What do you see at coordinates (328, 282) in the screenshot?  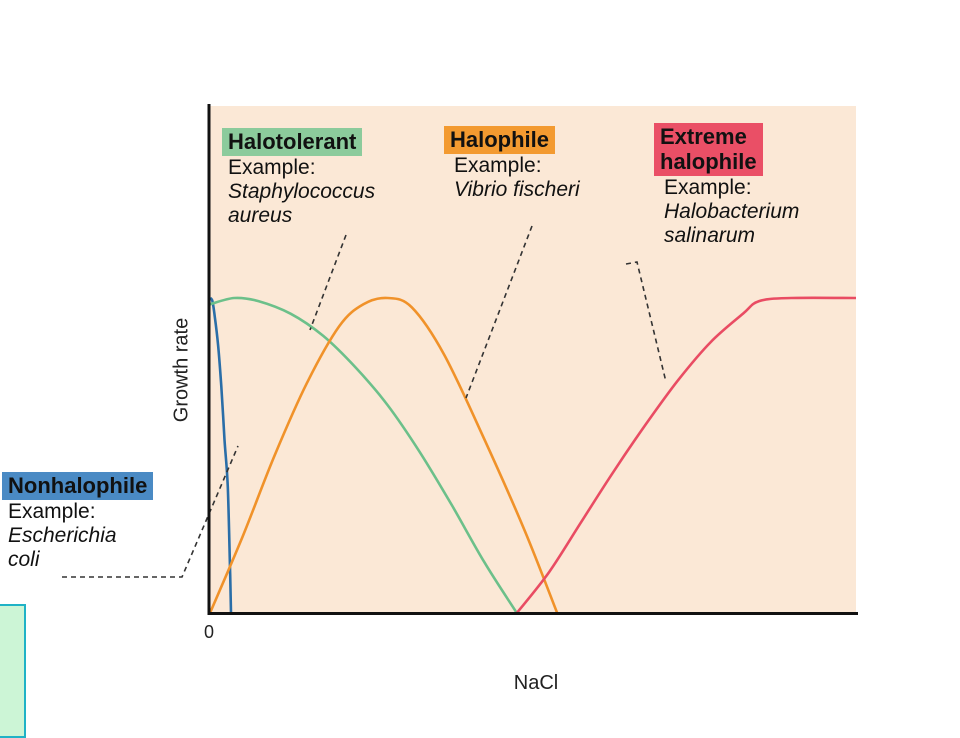 I see `leader-line-halotolerant` at bounding box center [328, 282].